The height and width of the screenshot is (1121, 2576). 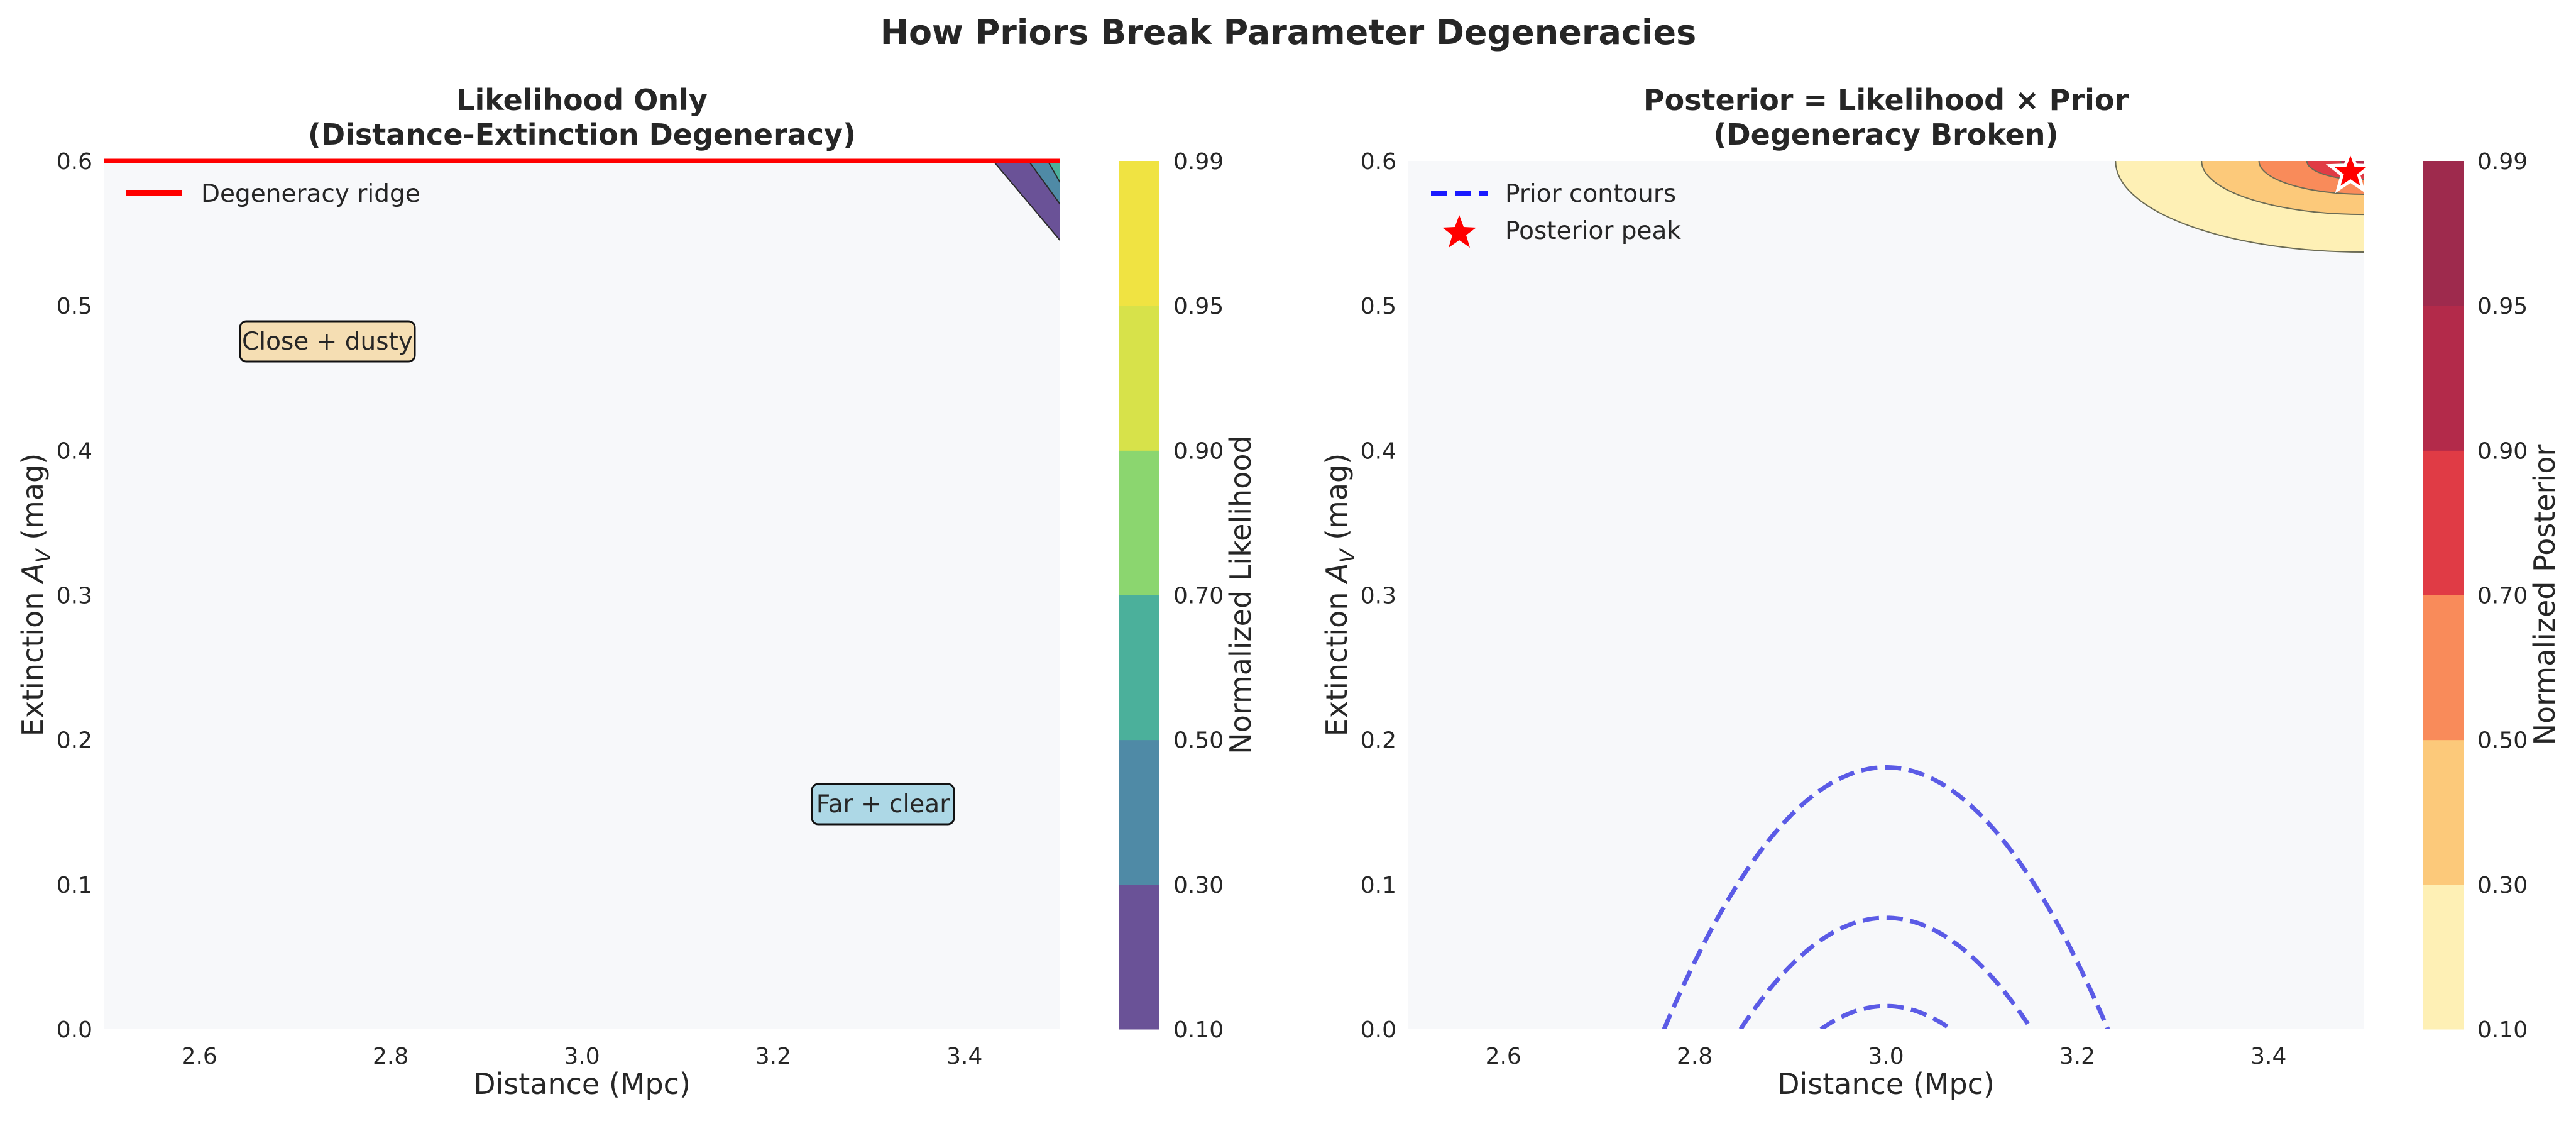 I want to click on right-prior-contours, so click(x=1886, y=897).